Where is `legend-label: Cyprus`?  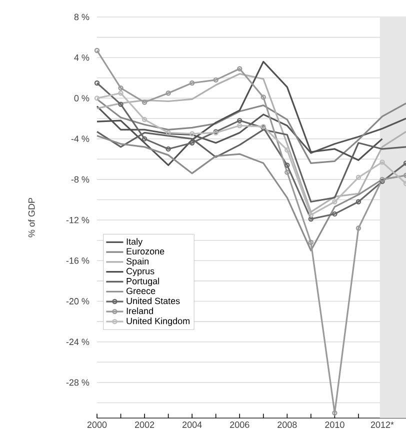 legend-label: Cyprus is located at coordinates (140, 272).